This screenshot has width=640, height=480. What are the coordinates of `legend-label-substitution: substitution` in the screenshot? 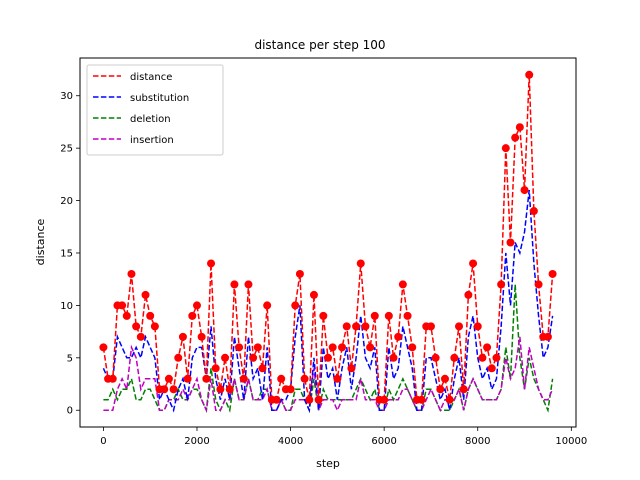 It's located at (159, 98).